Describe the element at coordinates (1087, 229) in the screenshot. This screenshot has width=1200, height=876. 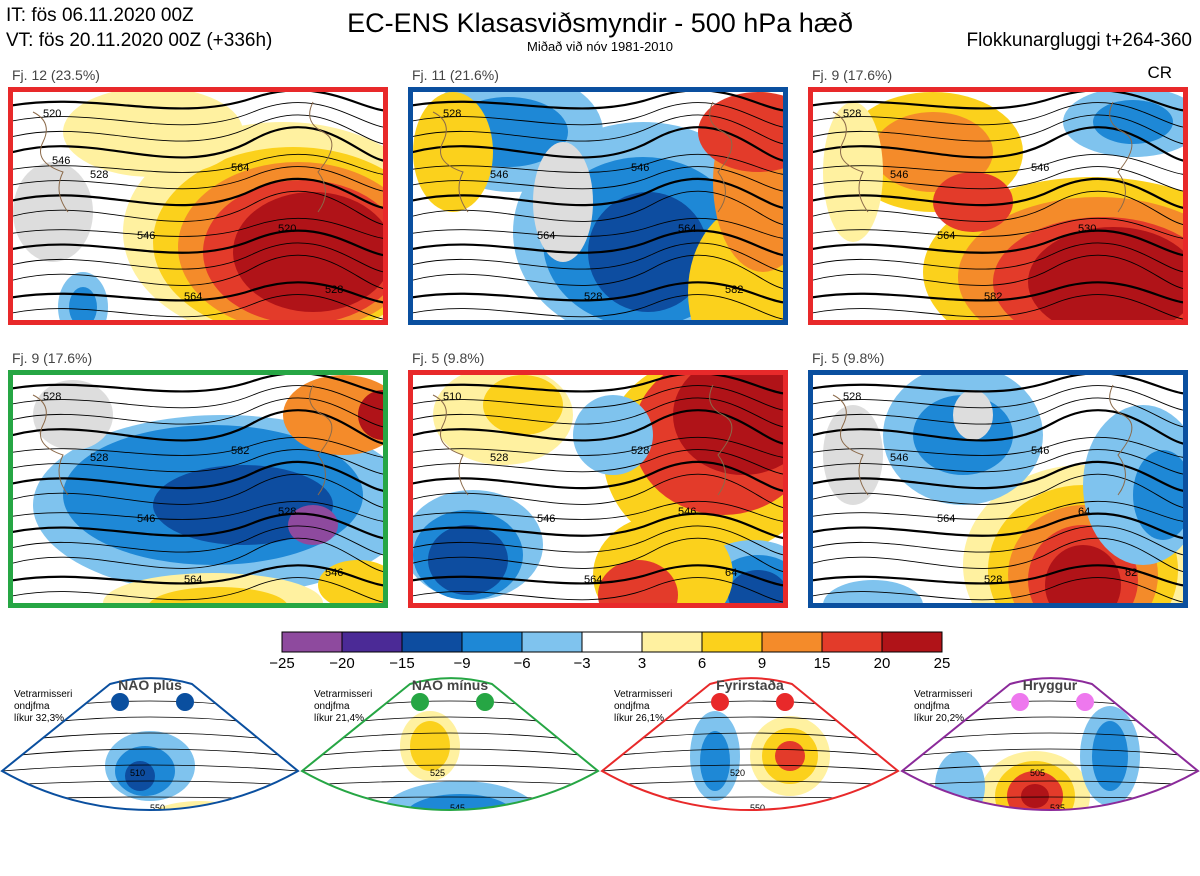
I see `contour-label: 530` at that location.